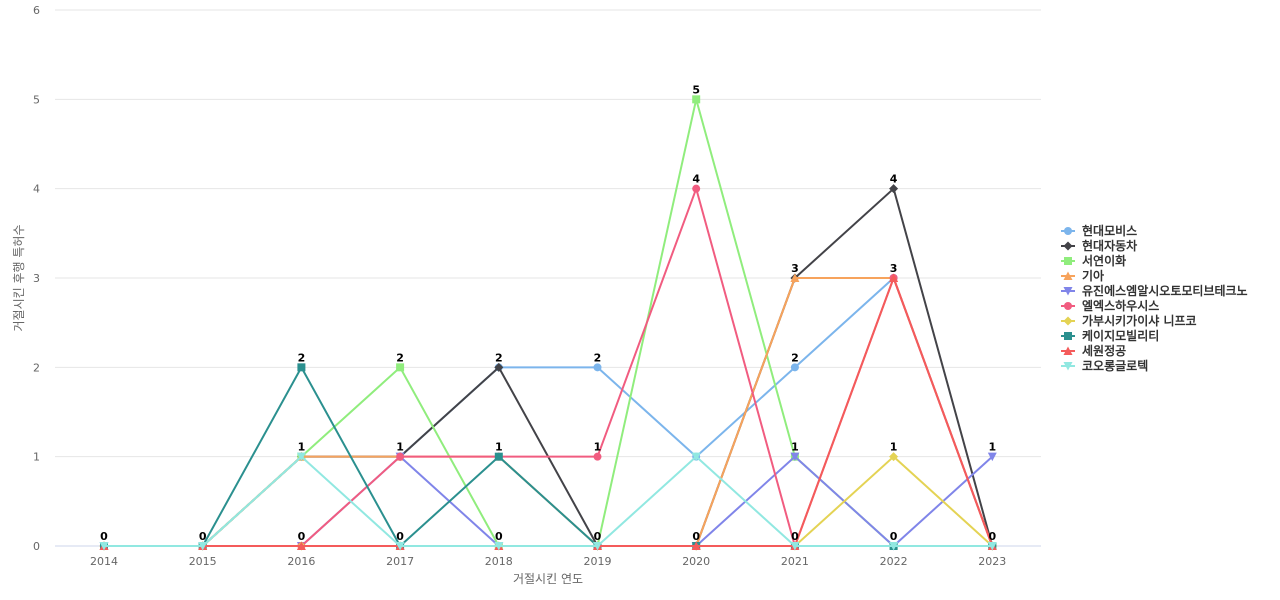 Image resolution: width=1280 pixels, height=600 pixels. I want to click on legend-item: 유진에스엠알시오토모티브테크노, so click(1154, 290).